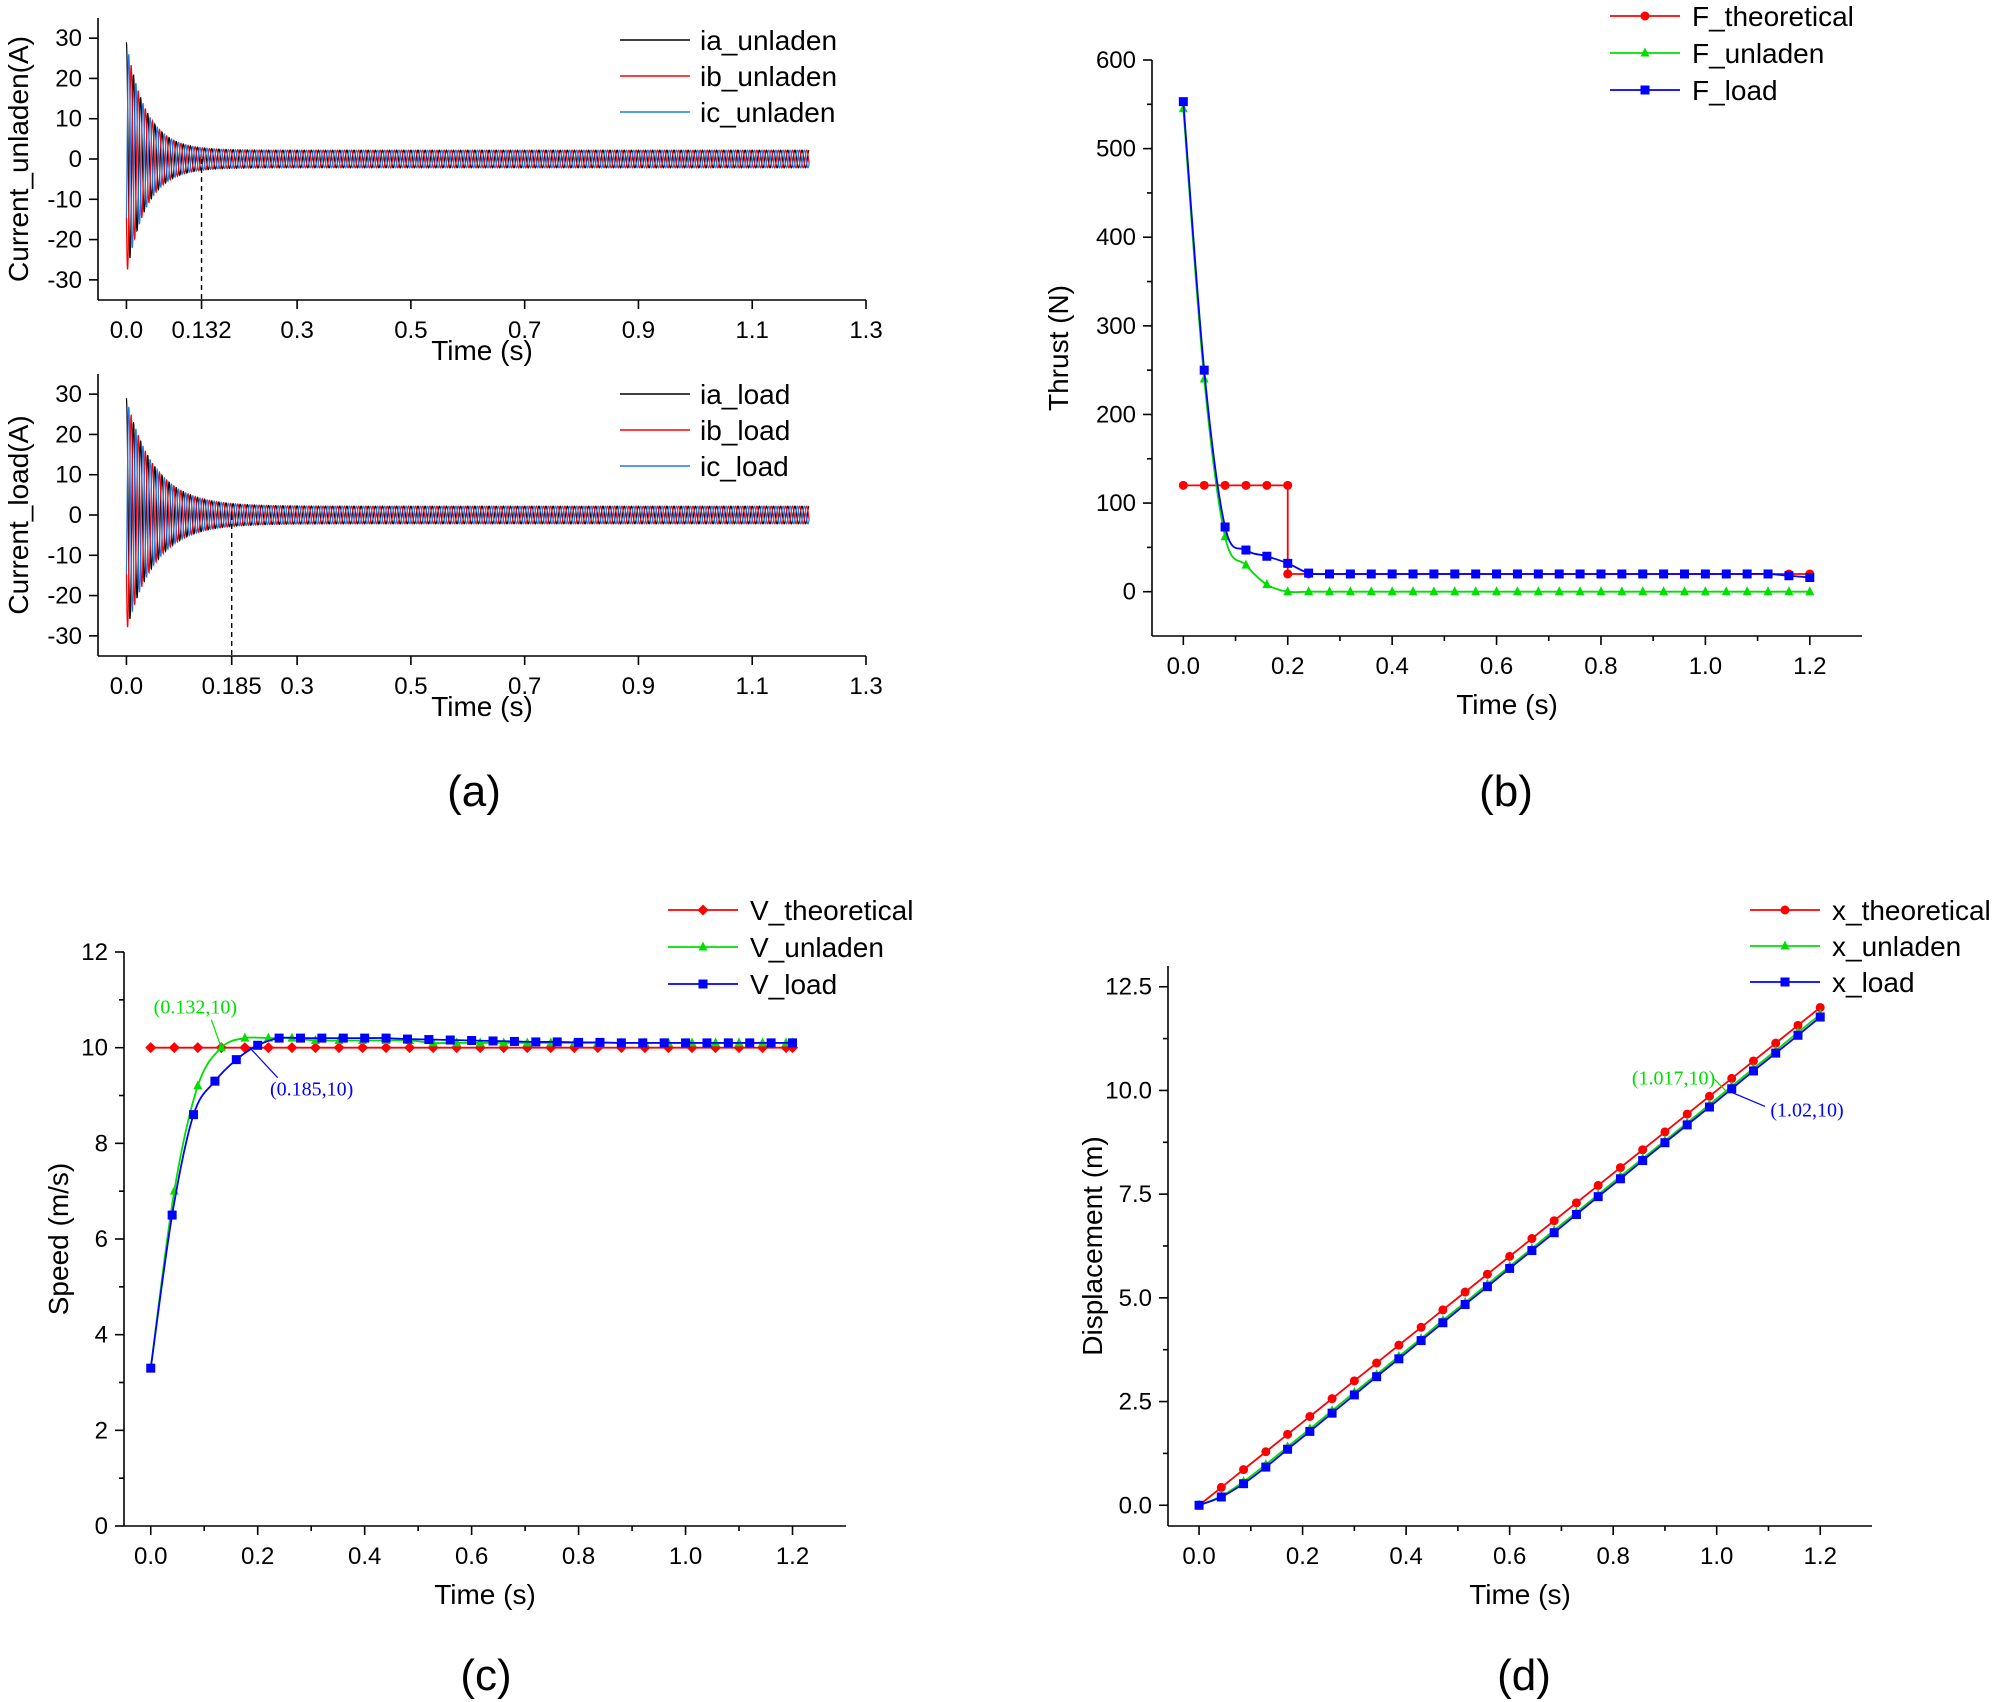 The height and width of the screenshot is (1702, 2000). Describe the element at coordinates (1058, 348) in the screenshot. I see `y-axis-title: Thrust (N)` at that location.